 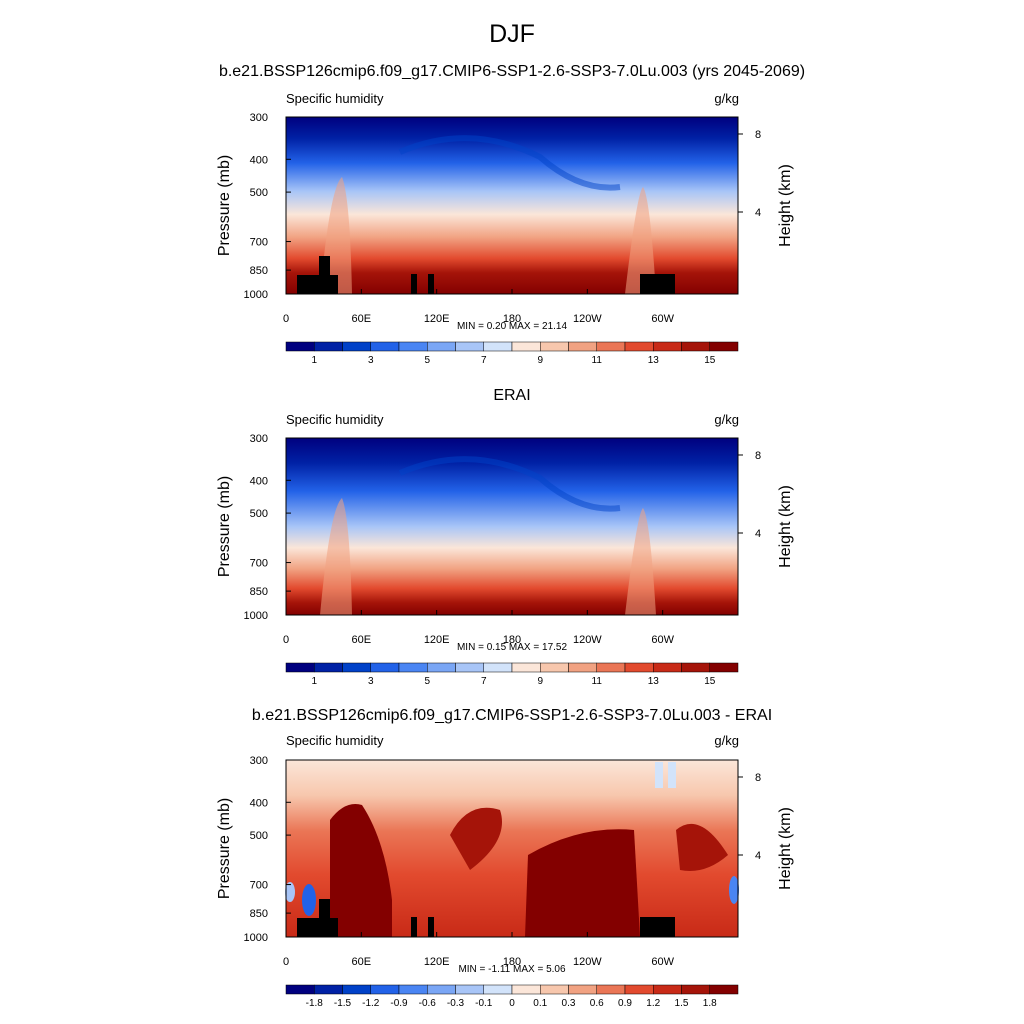 What do you see at coordinates (259, 481) in the screenshot?
I see `y-tick-label: 400` at bounding box center [259, 481].